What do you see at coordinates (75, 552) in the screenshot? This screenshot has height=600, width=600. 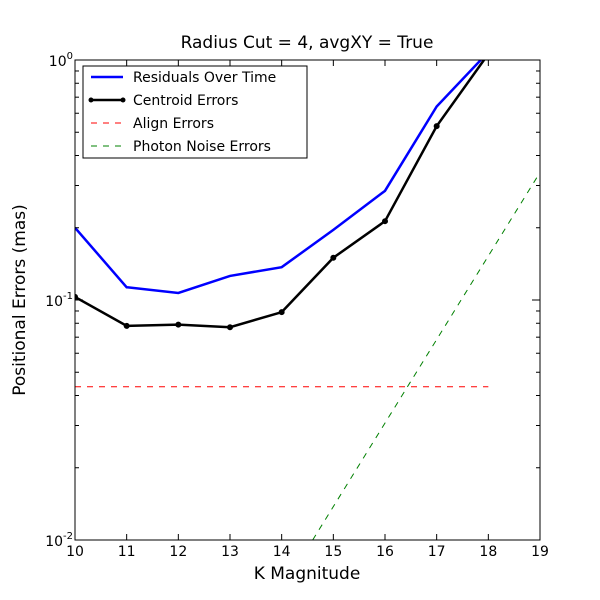 I see `x-tick-label: 10` at bounding box center [75, 552].